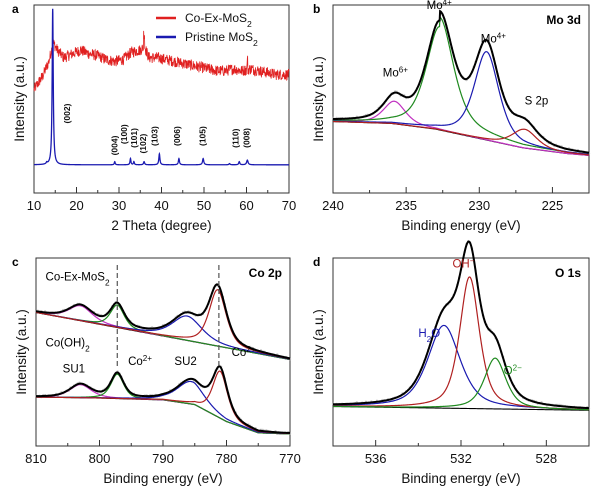 This screenshot has height=500, width=600. I want to click on component-line-h2o, so click(461, 367).